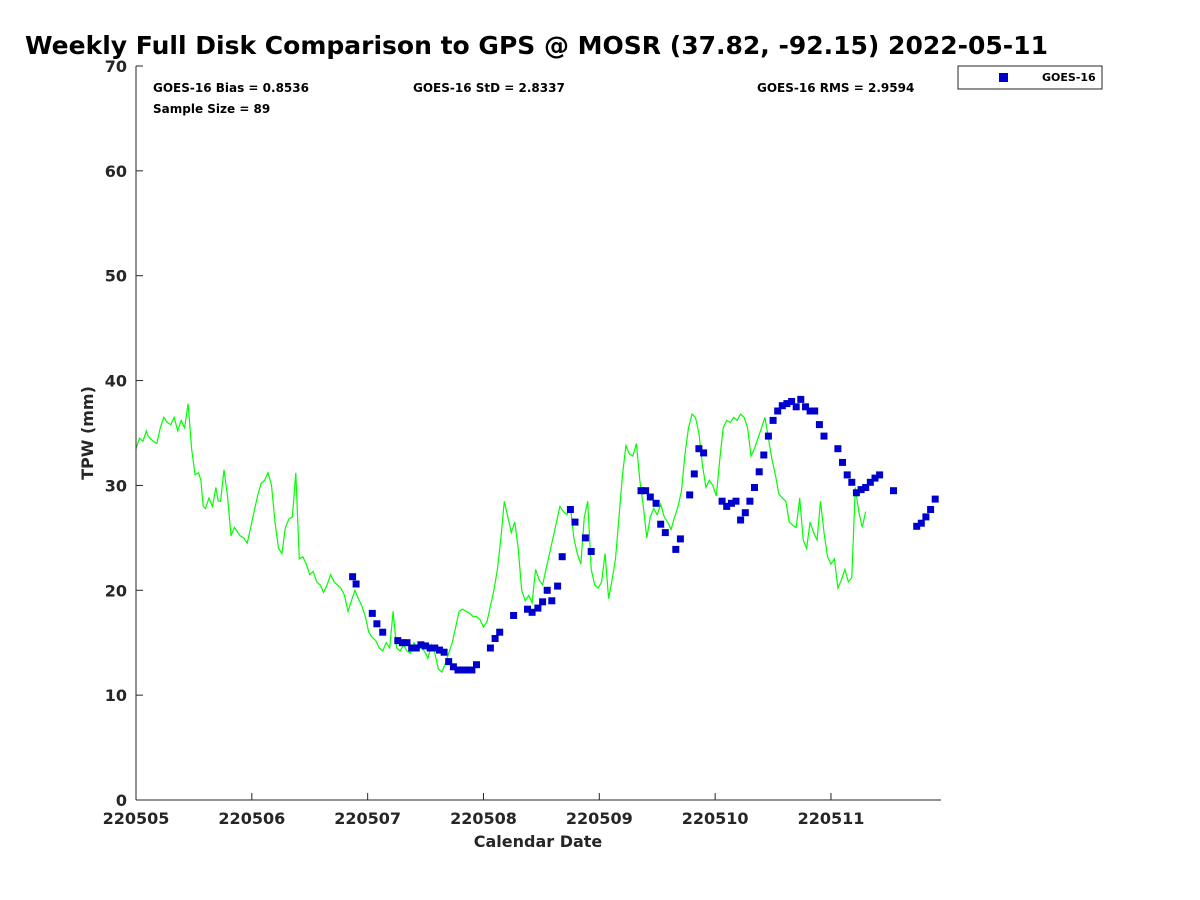 The image size is (1200, 900). Describe the element at coordinates (116, 171) in the screenshot. I see `y-tick-label: 60` at that location.